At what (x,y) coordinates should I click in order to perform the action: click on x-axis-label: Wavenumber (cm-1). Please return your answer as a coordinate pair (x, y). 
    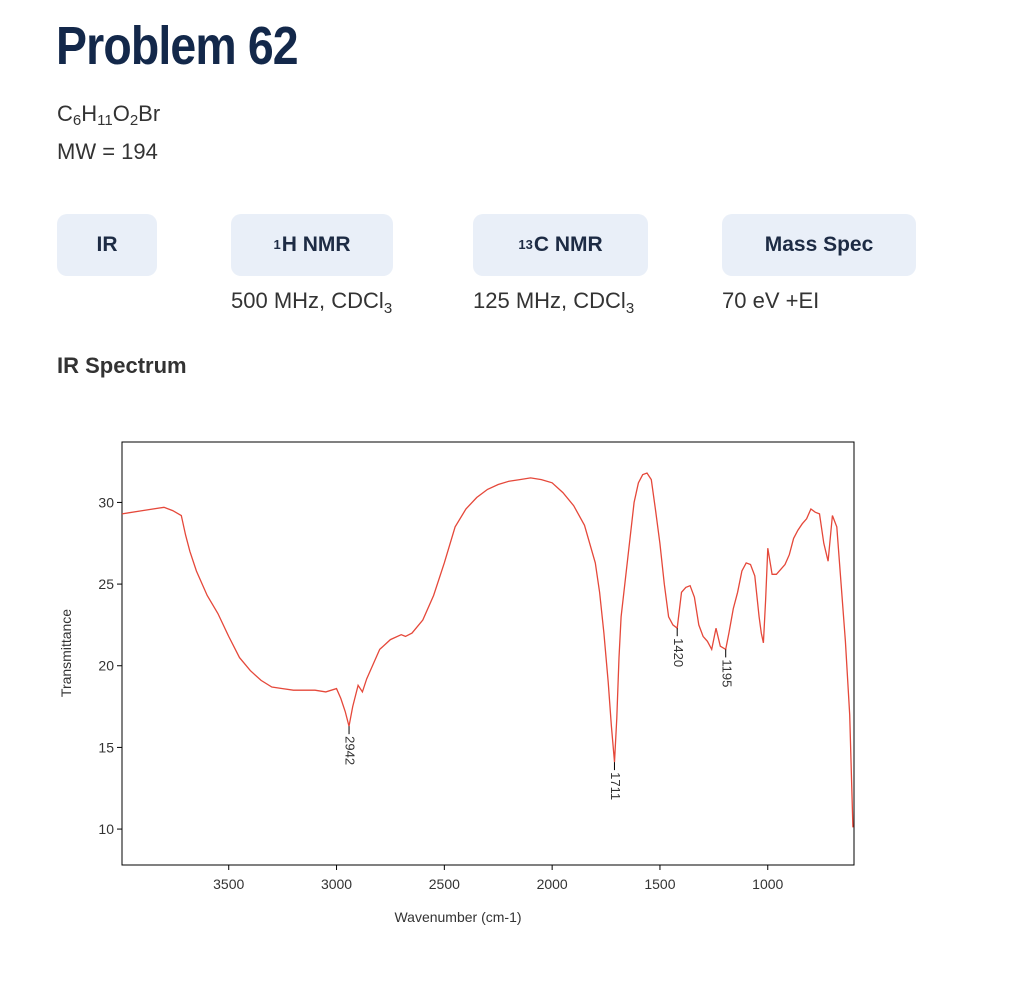
    Looking at the image, I should click on (457, 917).